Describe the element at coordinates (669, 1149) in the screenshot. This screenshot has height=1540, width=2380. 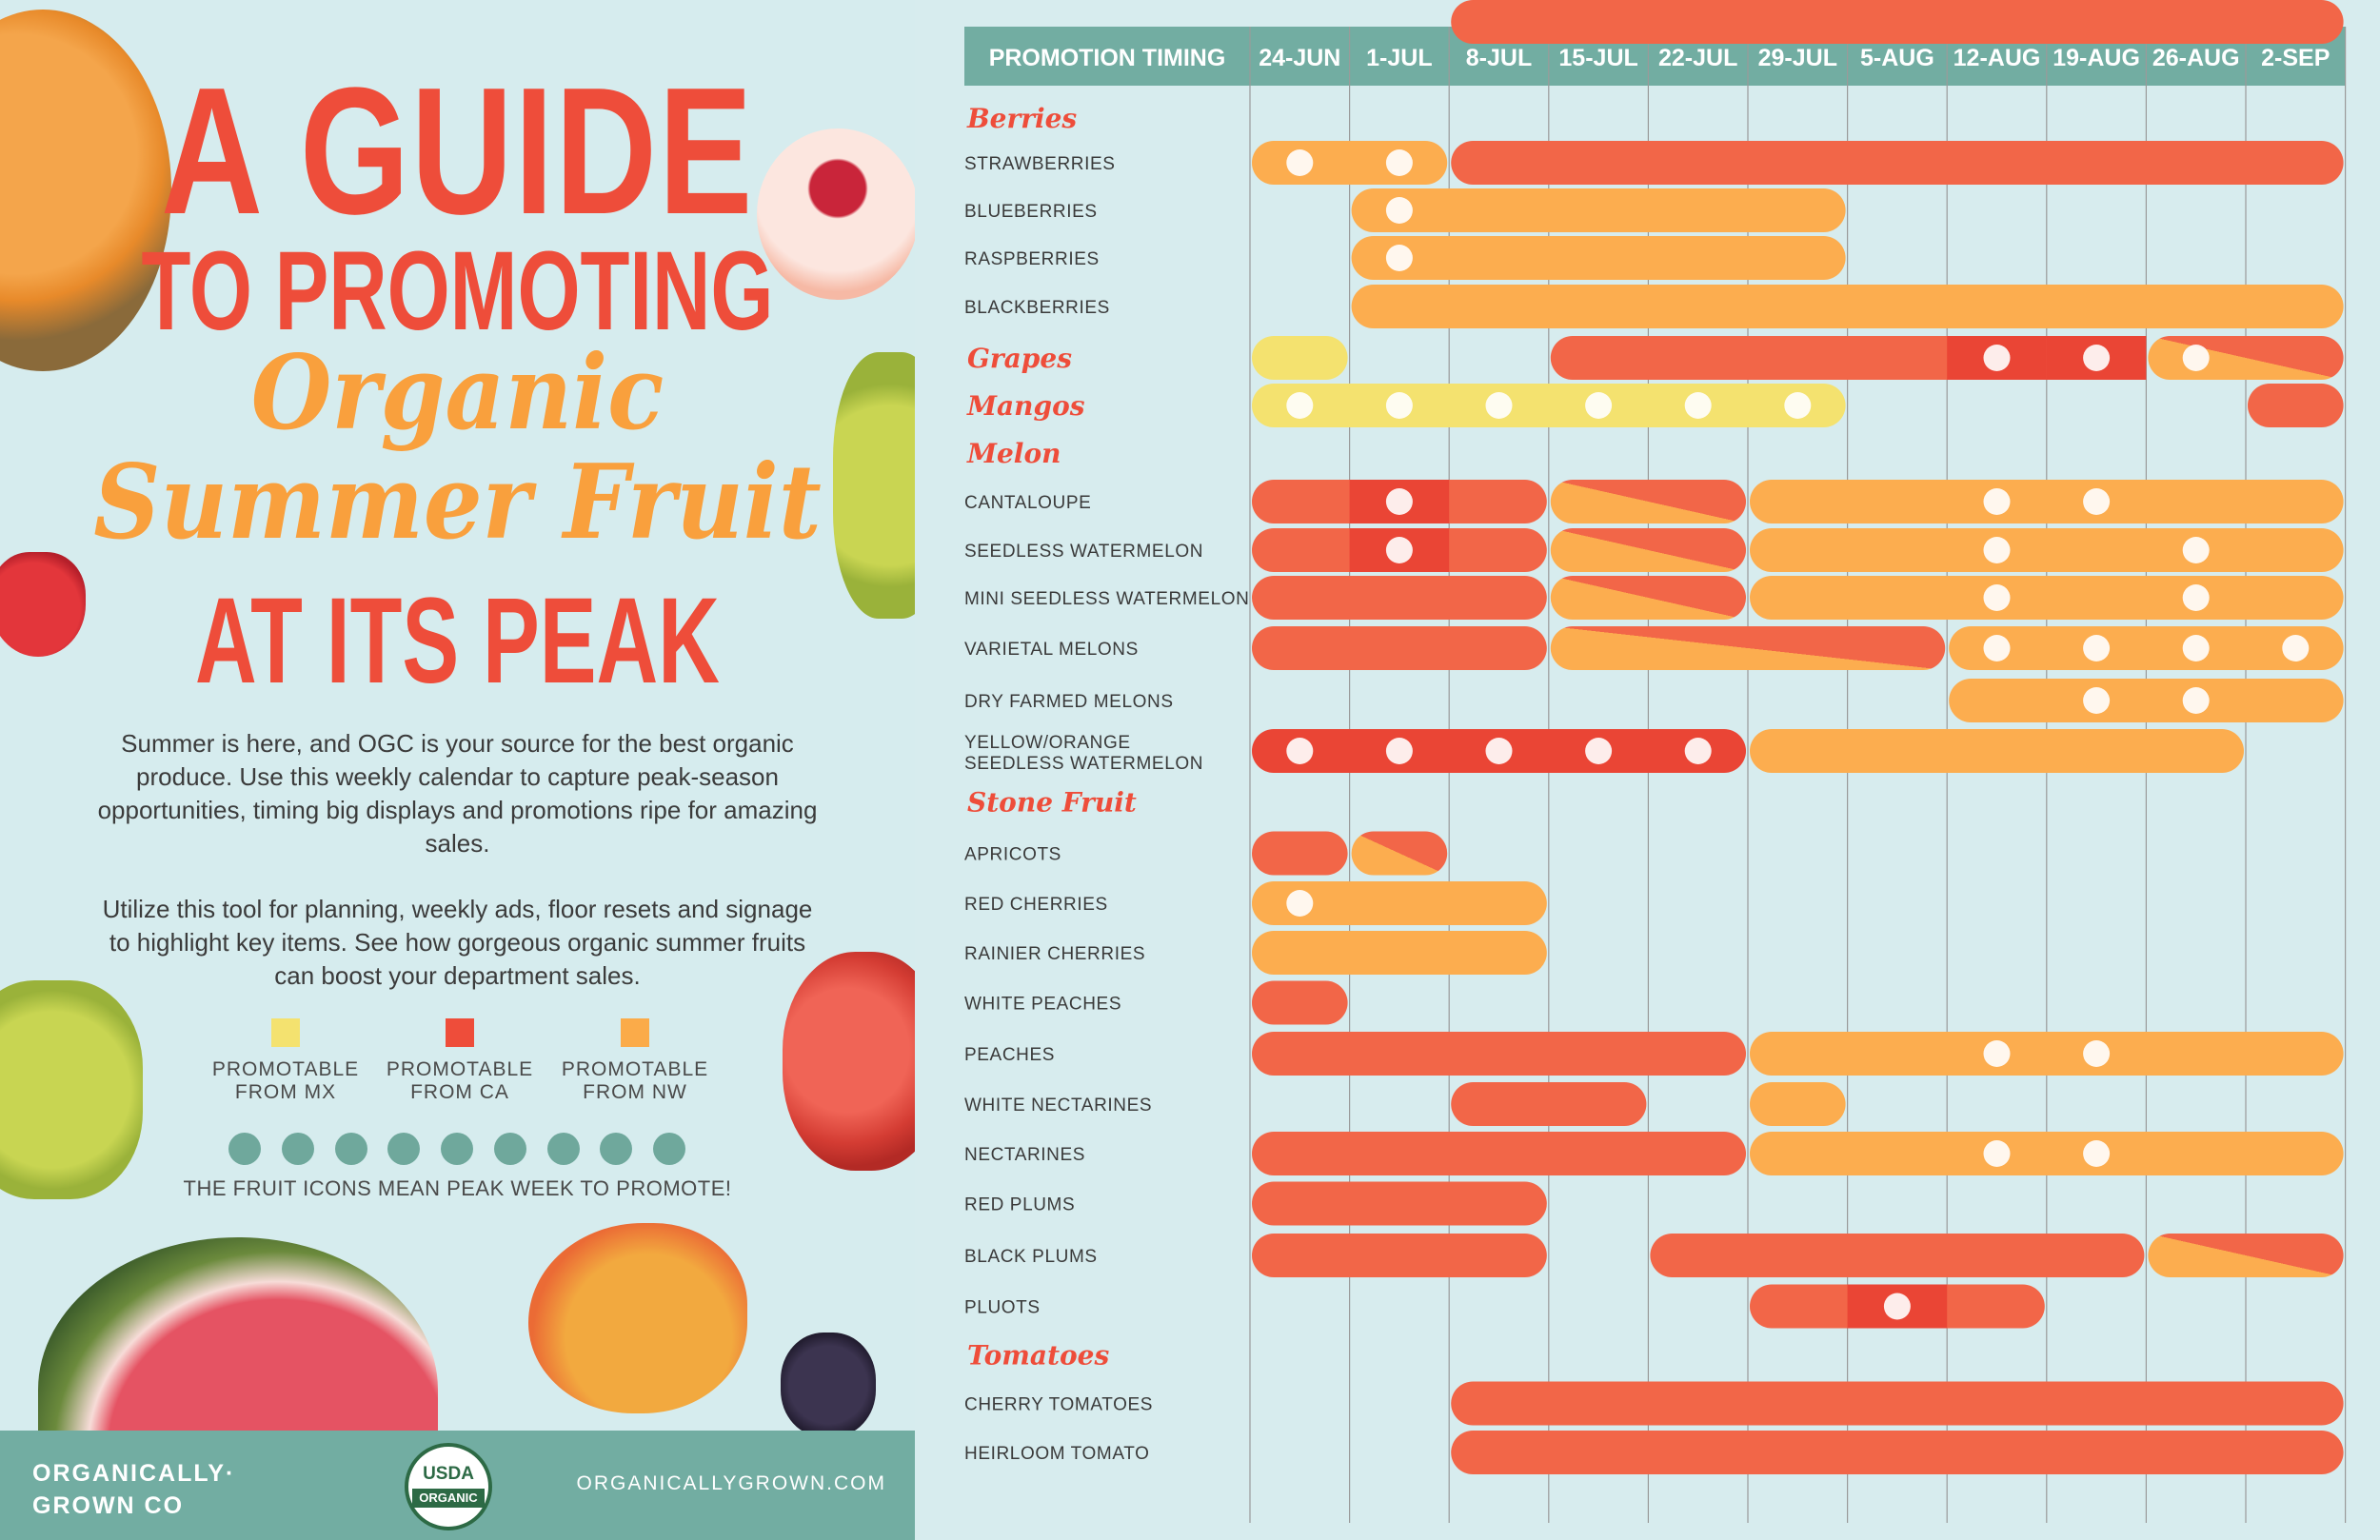
I see `mango-icon` at that location.